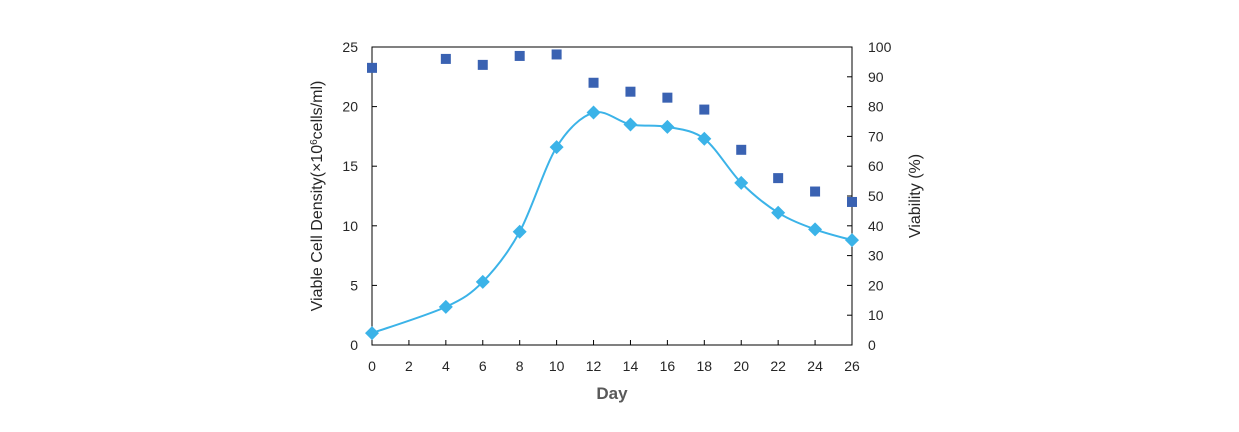  I want to click on y-right-tick-label: 50, so click(876, 196).